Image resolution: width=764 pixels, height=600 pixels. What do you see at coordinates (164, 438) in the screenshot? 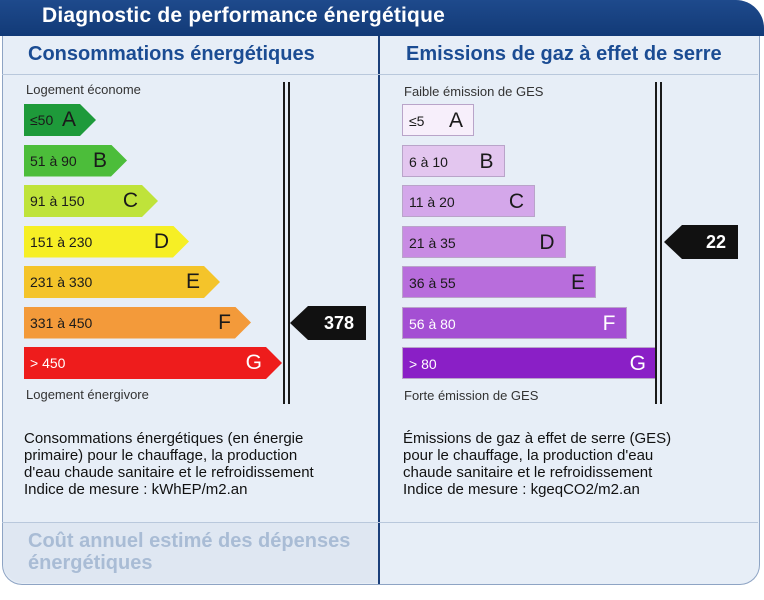
I see `energy-description-line: Consommations énergétiques (en énergie` at bounding box center [164, 438].